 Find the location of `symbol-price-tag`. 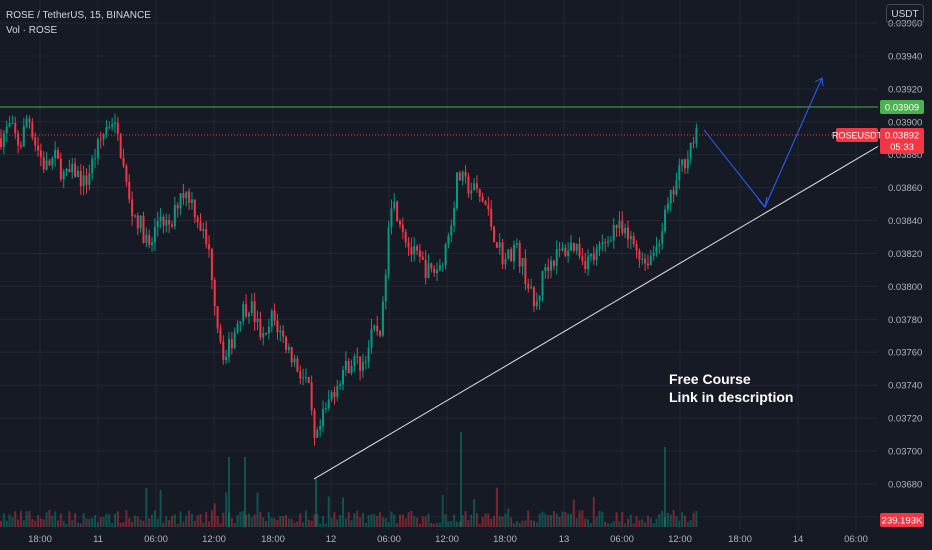

symbol-price-tag is located at coordinates (857, 134).